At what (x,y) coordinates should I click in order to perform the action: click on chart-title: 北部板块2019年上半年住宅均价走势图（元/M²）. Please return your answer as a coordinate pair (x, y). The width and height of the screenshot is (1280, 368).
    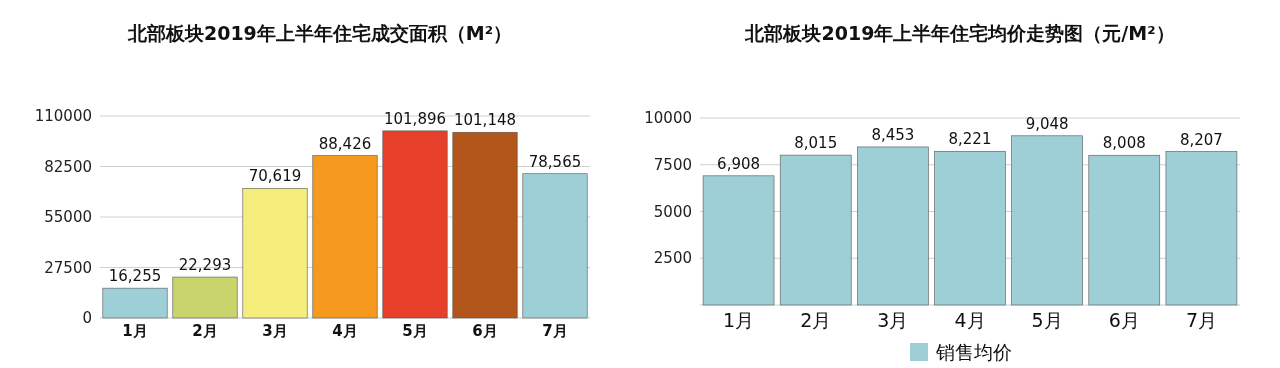
    Looking at the image, I should click on (959, 33).